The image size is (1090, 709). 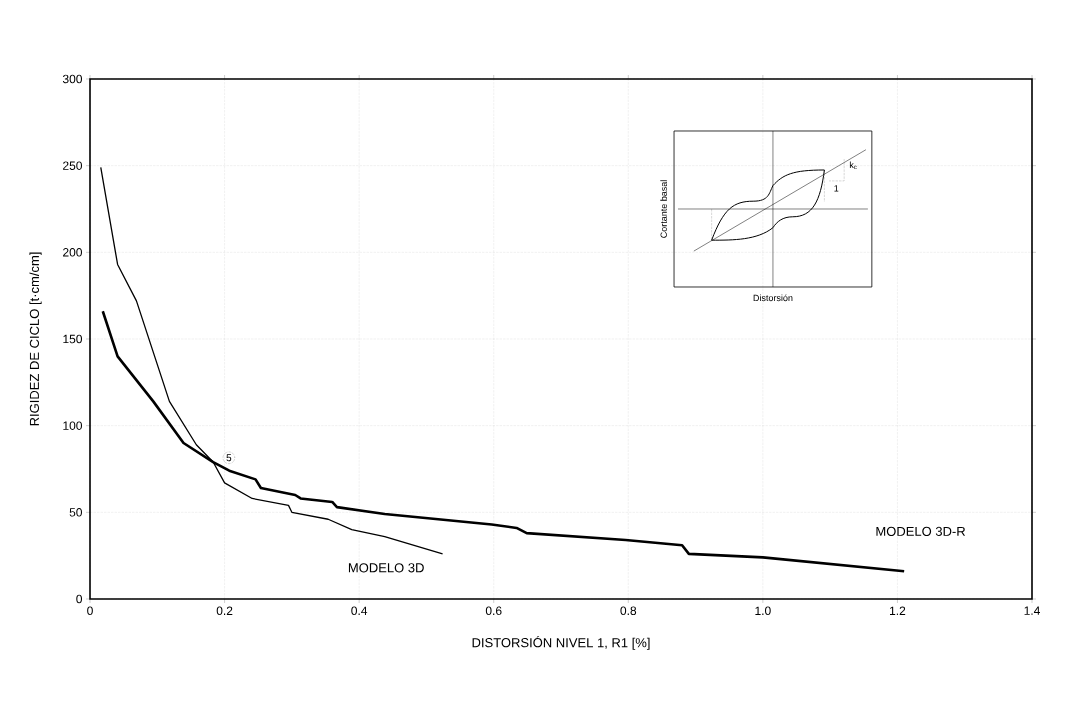 I want to click on series-label: MODELO 3D, so click(x=386, y=568).